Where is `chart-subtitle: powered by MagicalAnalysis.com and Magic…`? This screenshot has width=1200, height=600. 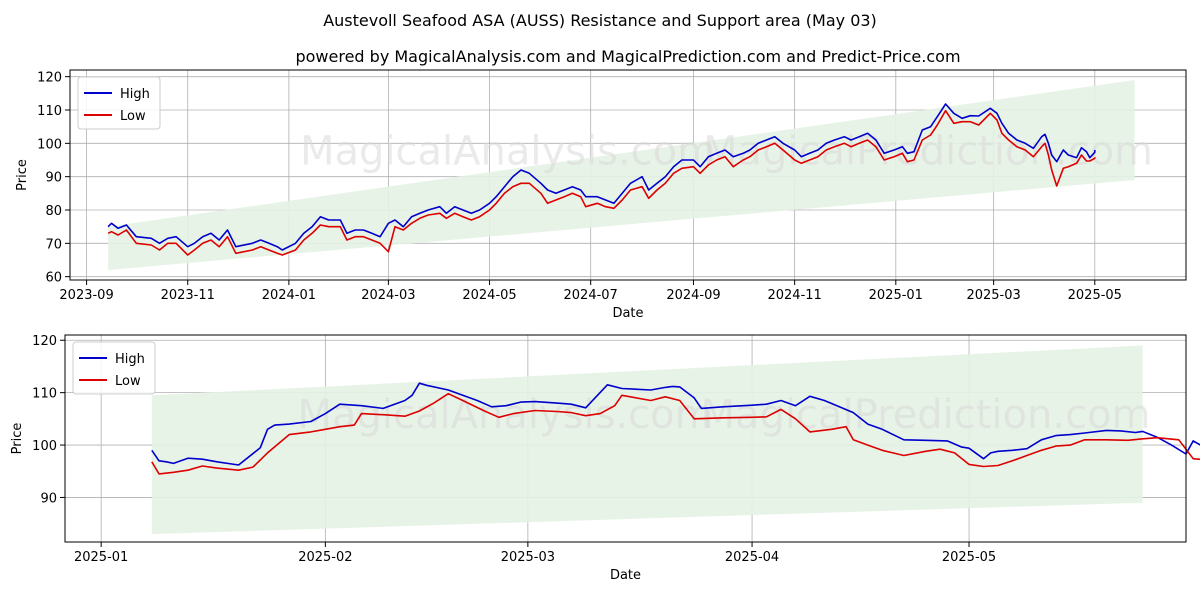 chart-subtitle: powered by MagicalAnalysis.com and Magic… is located at coordinates (627, 56).